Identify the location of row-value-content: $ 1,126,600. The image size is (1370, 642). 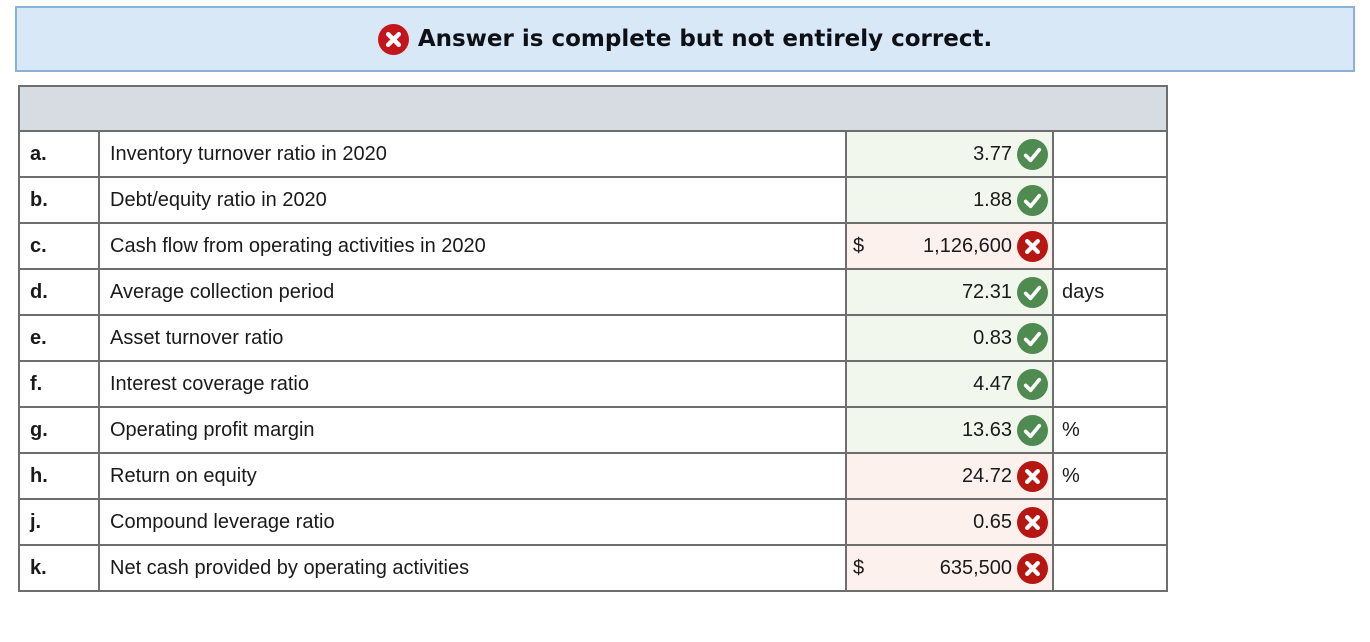
(950, 246).